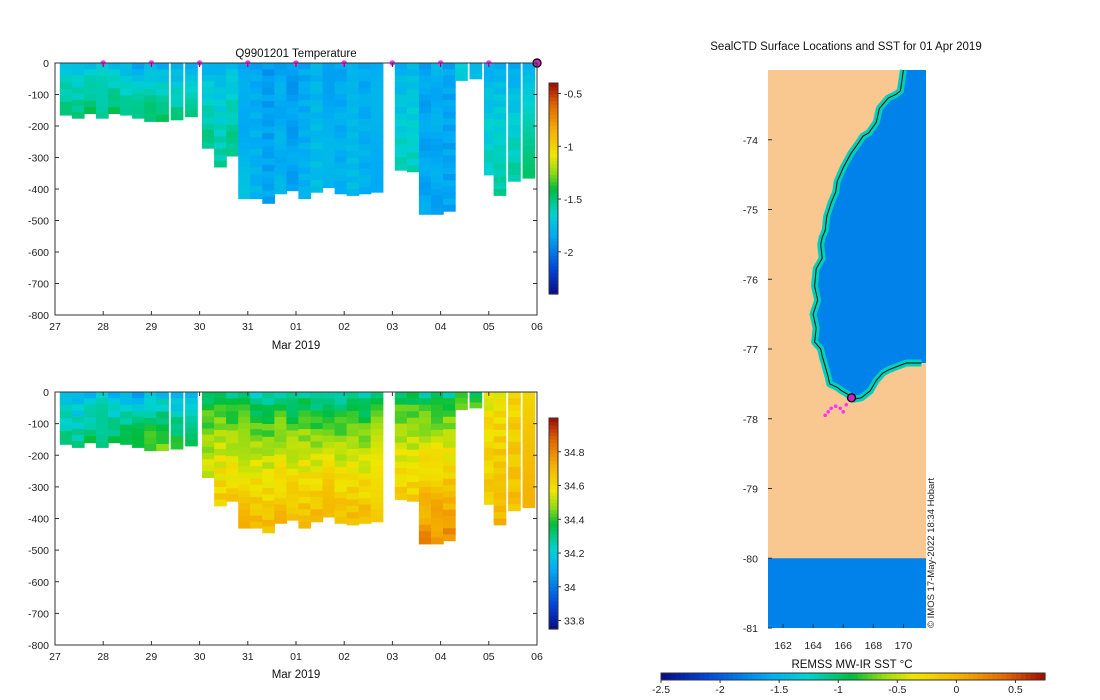 The width and height of the screenshot is (1100, 700). I want to click on map-y-tick-label: -81, so click(750, 629).